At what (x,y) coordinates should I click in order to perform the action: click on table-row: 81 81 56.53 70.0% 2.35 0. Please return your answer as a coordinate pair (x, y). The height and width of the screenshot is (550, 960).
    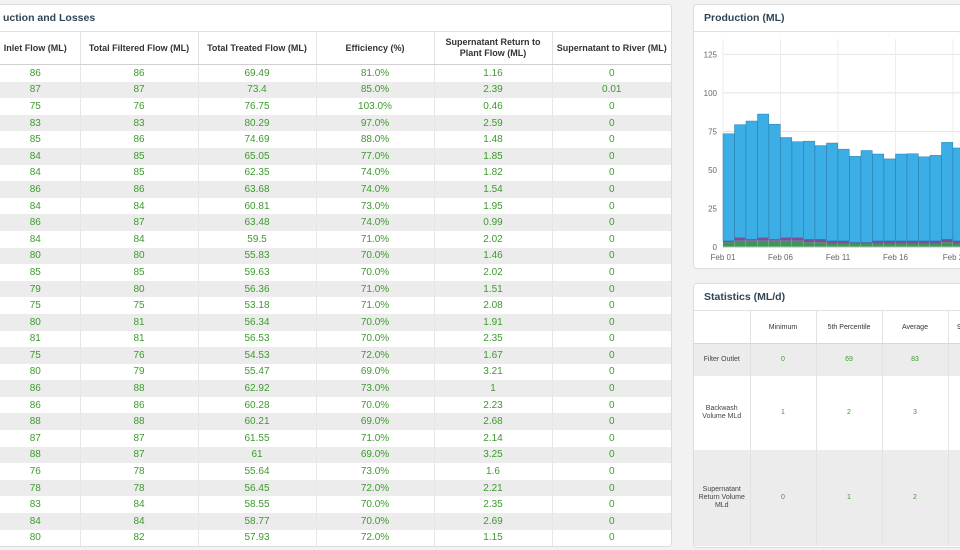
    Looking at the image, I should click on (335, 339).